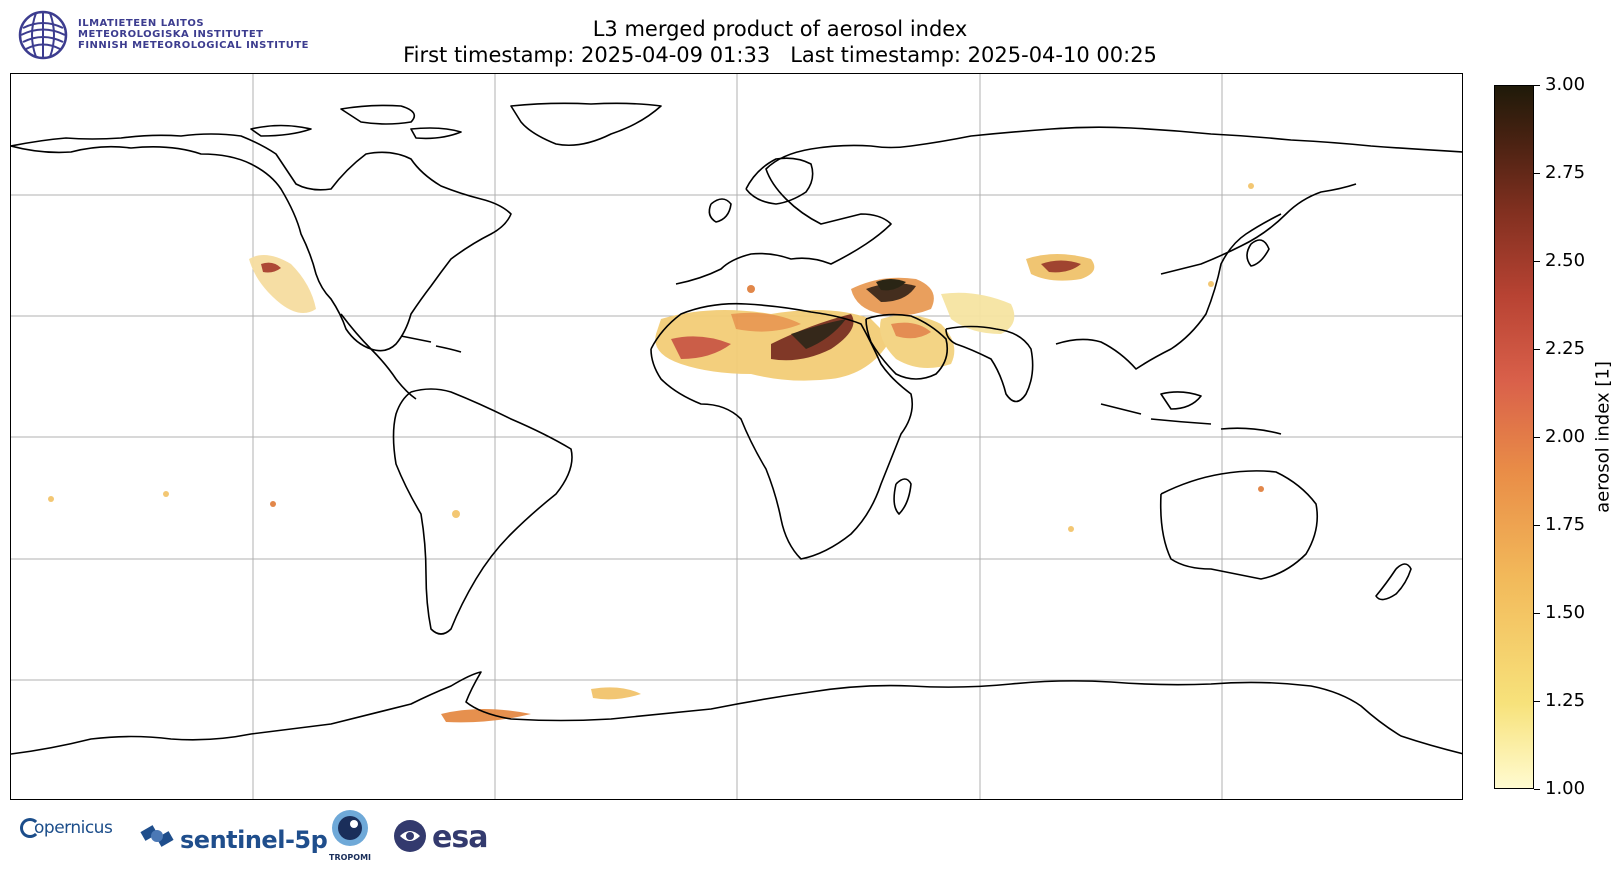  I want to click on coastline-uk, so click(720, 210).